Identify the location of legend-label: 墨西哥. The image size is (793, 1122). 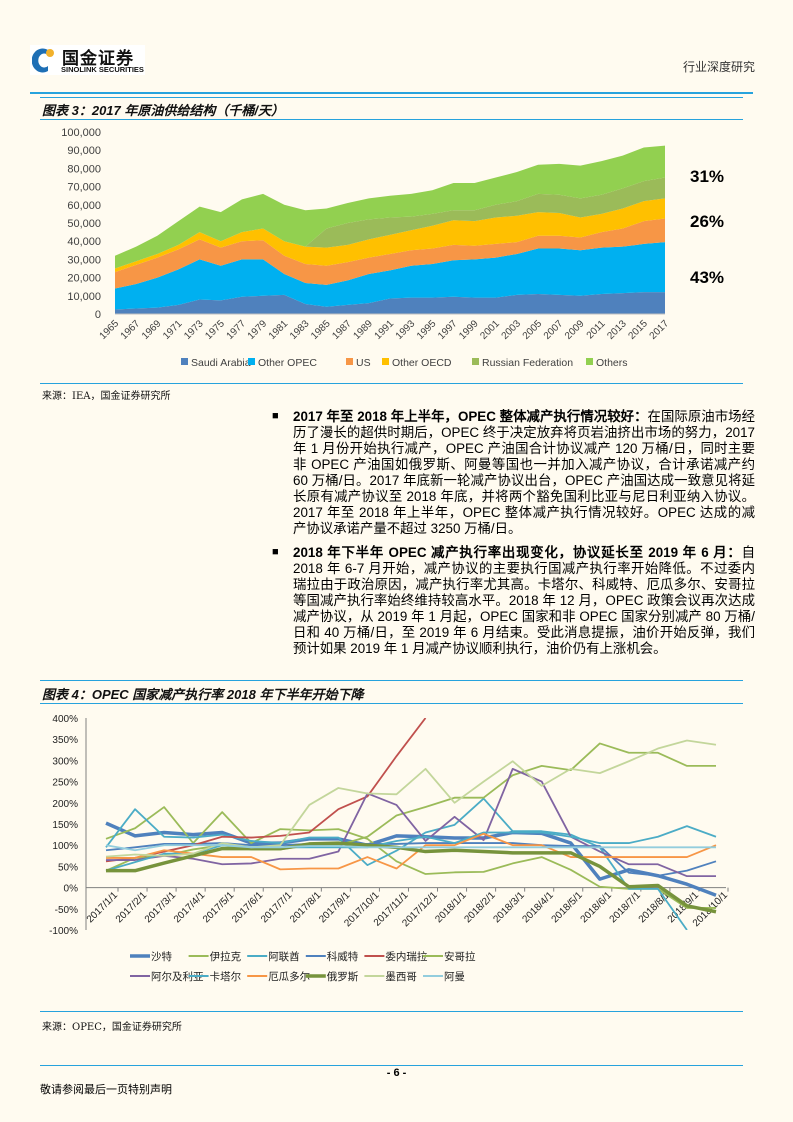
(401, 977).